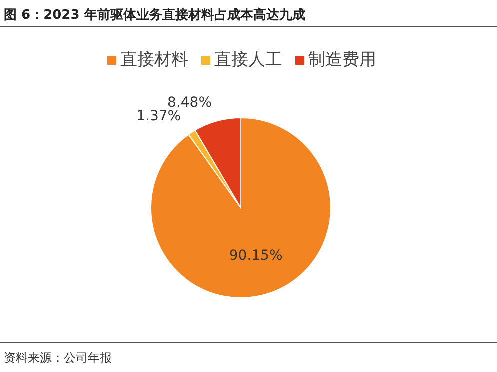 The width and height of the screenshot is (497, 372). Describe the element at coordinates (256, 256) in the screenshot. I see `data-label: 90.15%` at that location.